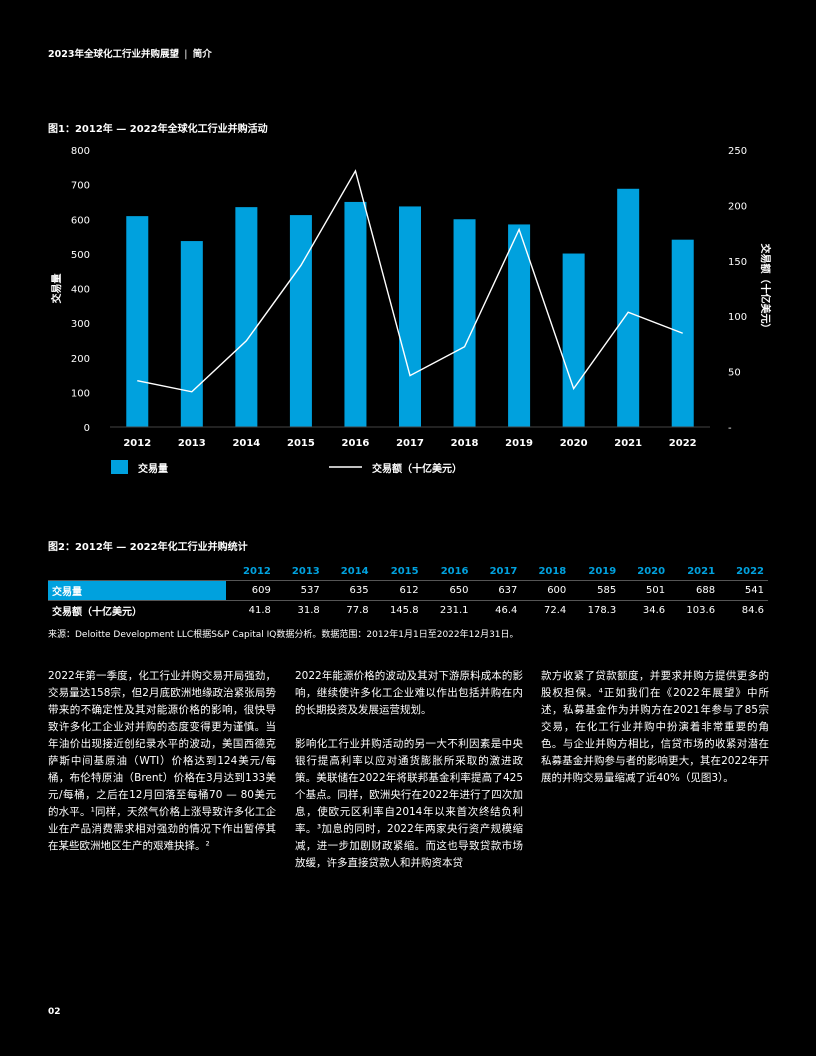 This screenshot has height=1056, width=816. I want to click on table-cell: 31.8, so click(308, 610).